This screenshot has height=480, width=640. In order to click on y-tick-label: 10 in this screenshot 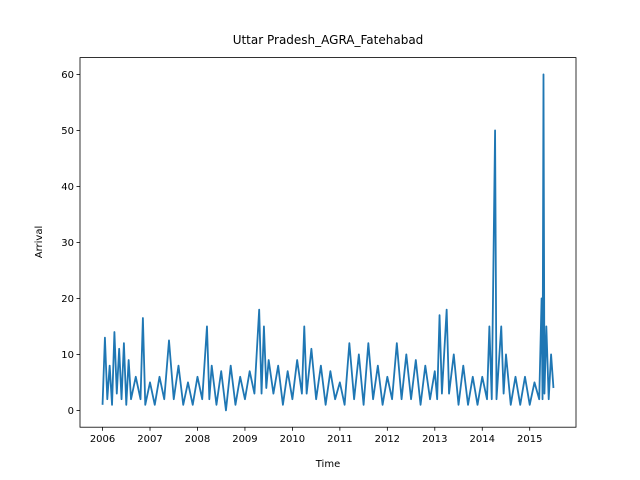, I will do `click(67, 355)`.